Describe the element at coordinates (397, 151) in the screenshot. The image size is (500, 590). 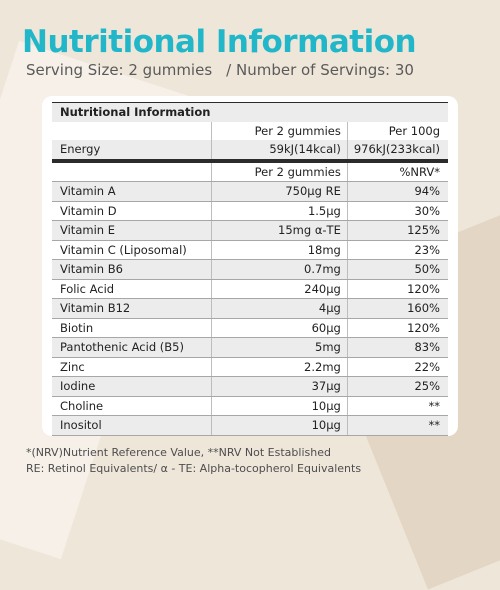
I see `energy-per-100g: 976kJ(233kcal)` at that location.